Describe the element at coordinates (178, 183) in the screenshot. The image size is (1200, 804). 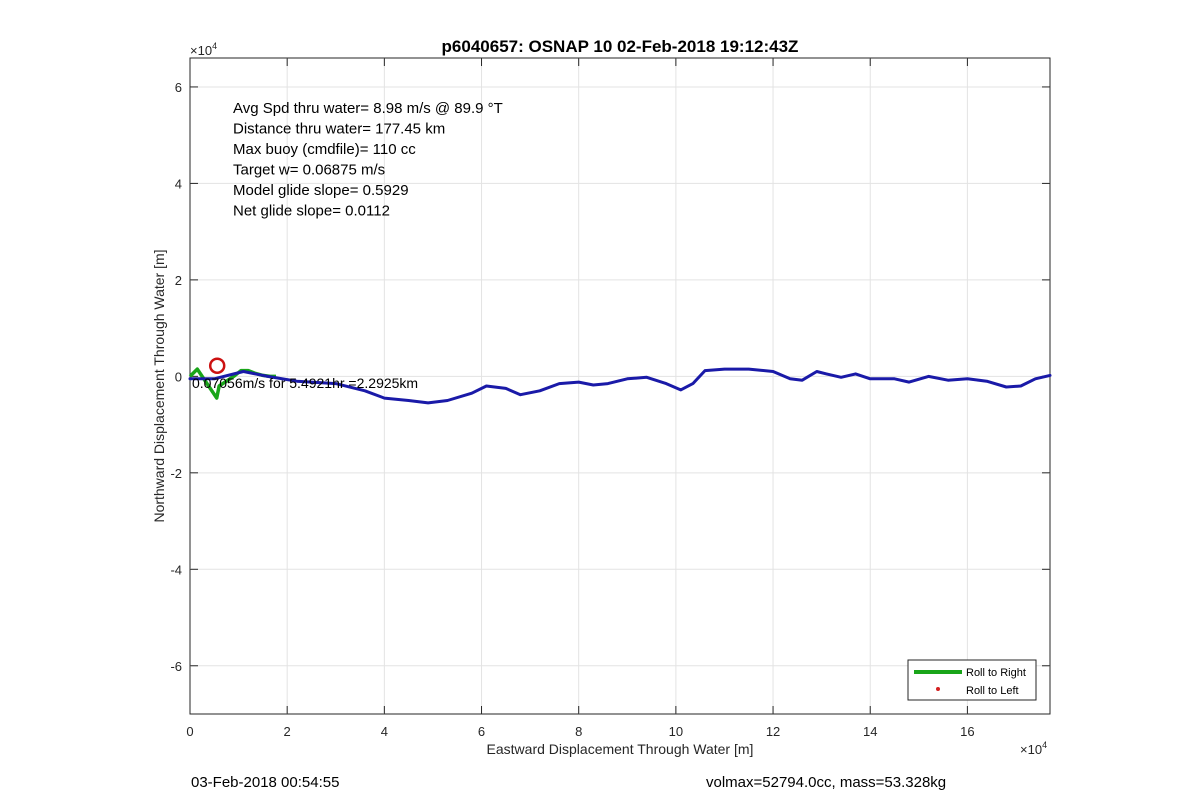
I see `y-tick-label: 4` at that location.